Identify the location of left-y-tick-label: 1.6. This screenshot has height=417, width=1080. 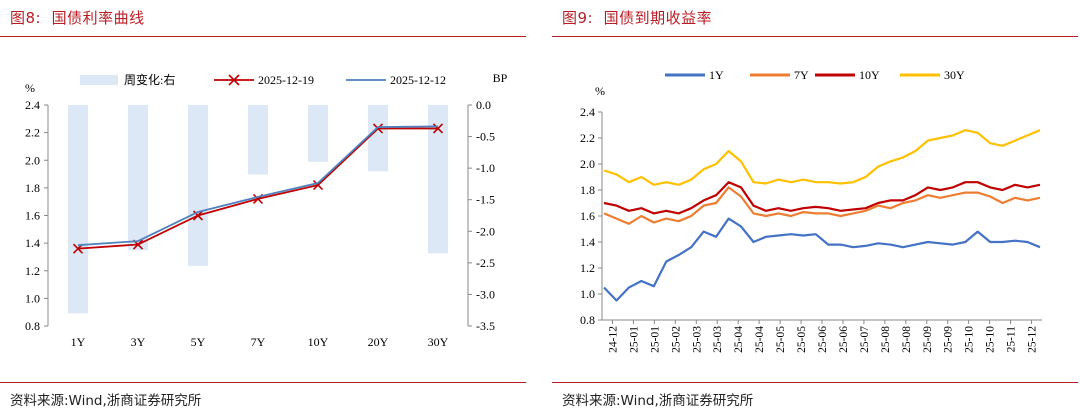
(32, 216).